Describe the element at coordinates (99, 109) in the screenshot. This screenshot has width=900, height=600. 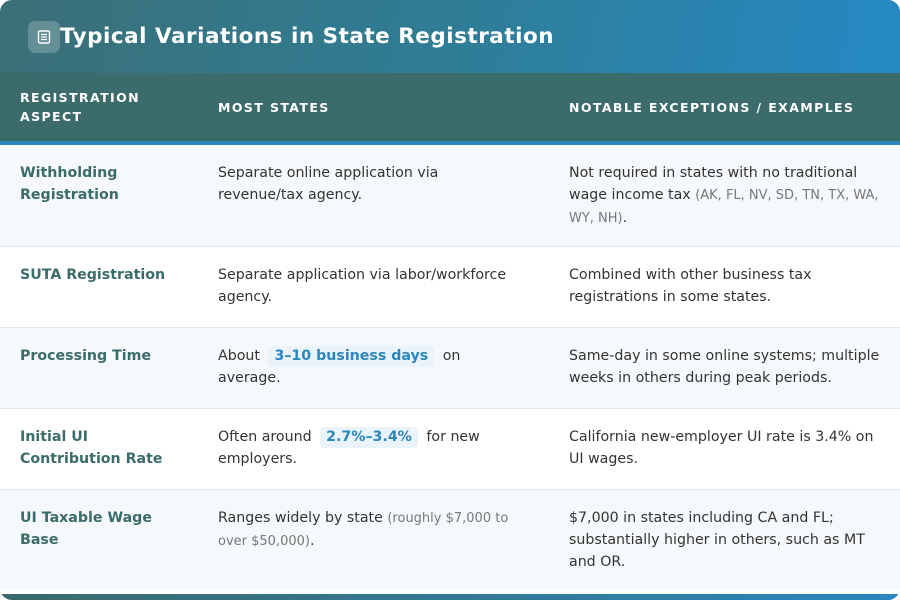
I see `column-header-aspect: REGISTRATION ASPECT` at that location.